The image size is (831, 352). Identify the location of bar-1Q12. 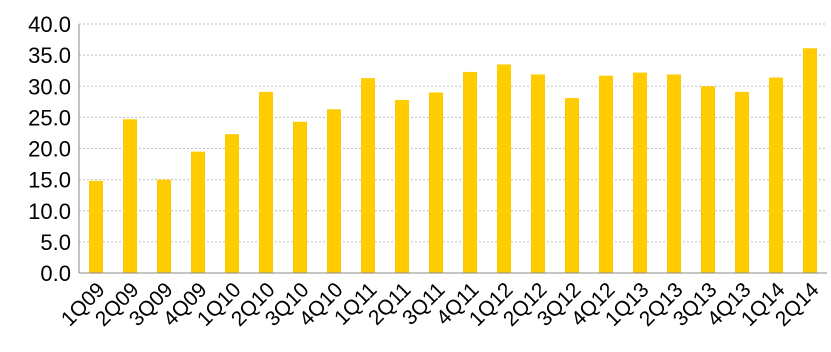
(504, 169).